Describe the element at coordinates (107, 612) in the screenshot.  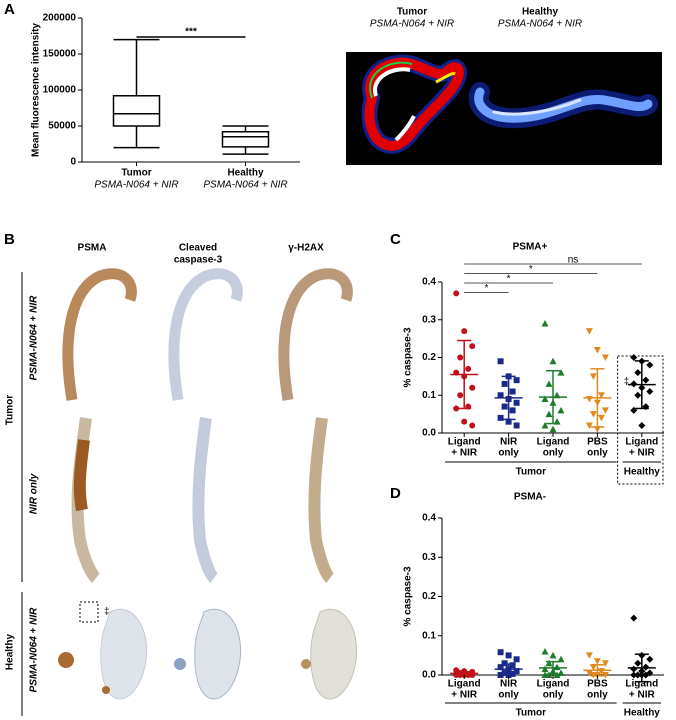
I see `annotation: ‡` at that location.